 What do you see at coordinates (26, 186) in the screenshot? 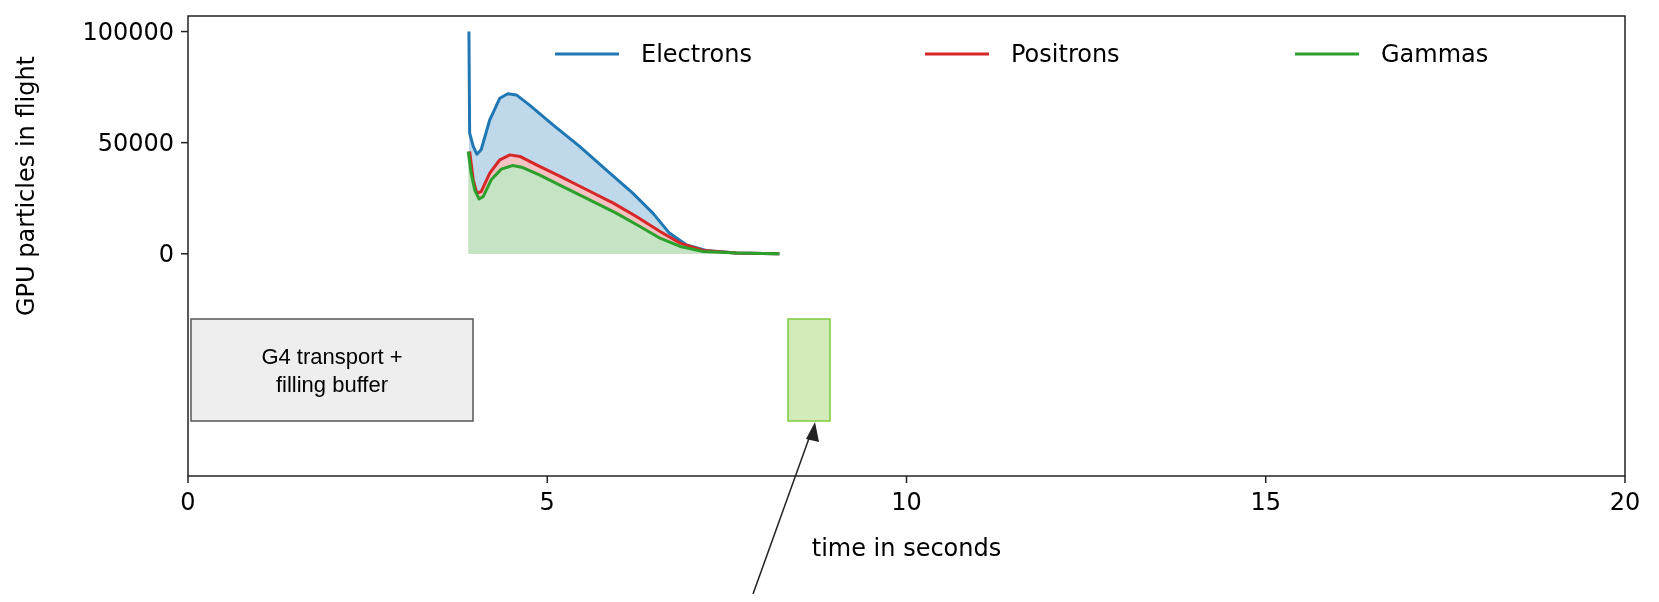
I see `y-axis-title: GPU particles in flight` at bounding box center [26, 186].